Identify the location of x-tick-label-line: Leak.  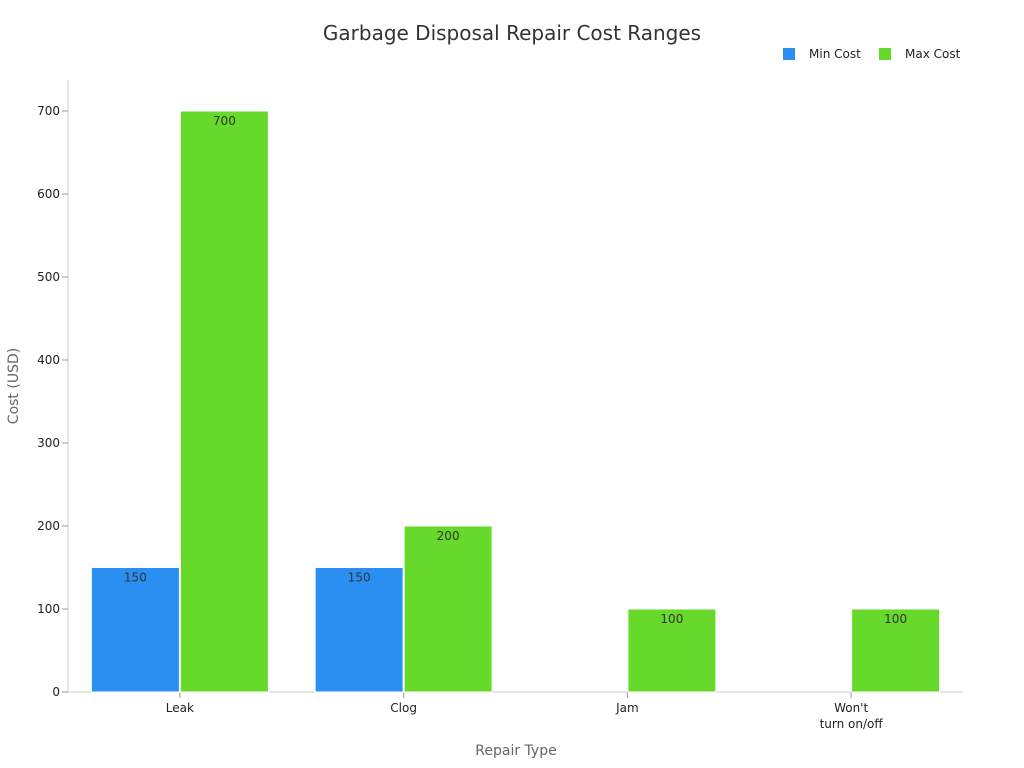
(180, 708).